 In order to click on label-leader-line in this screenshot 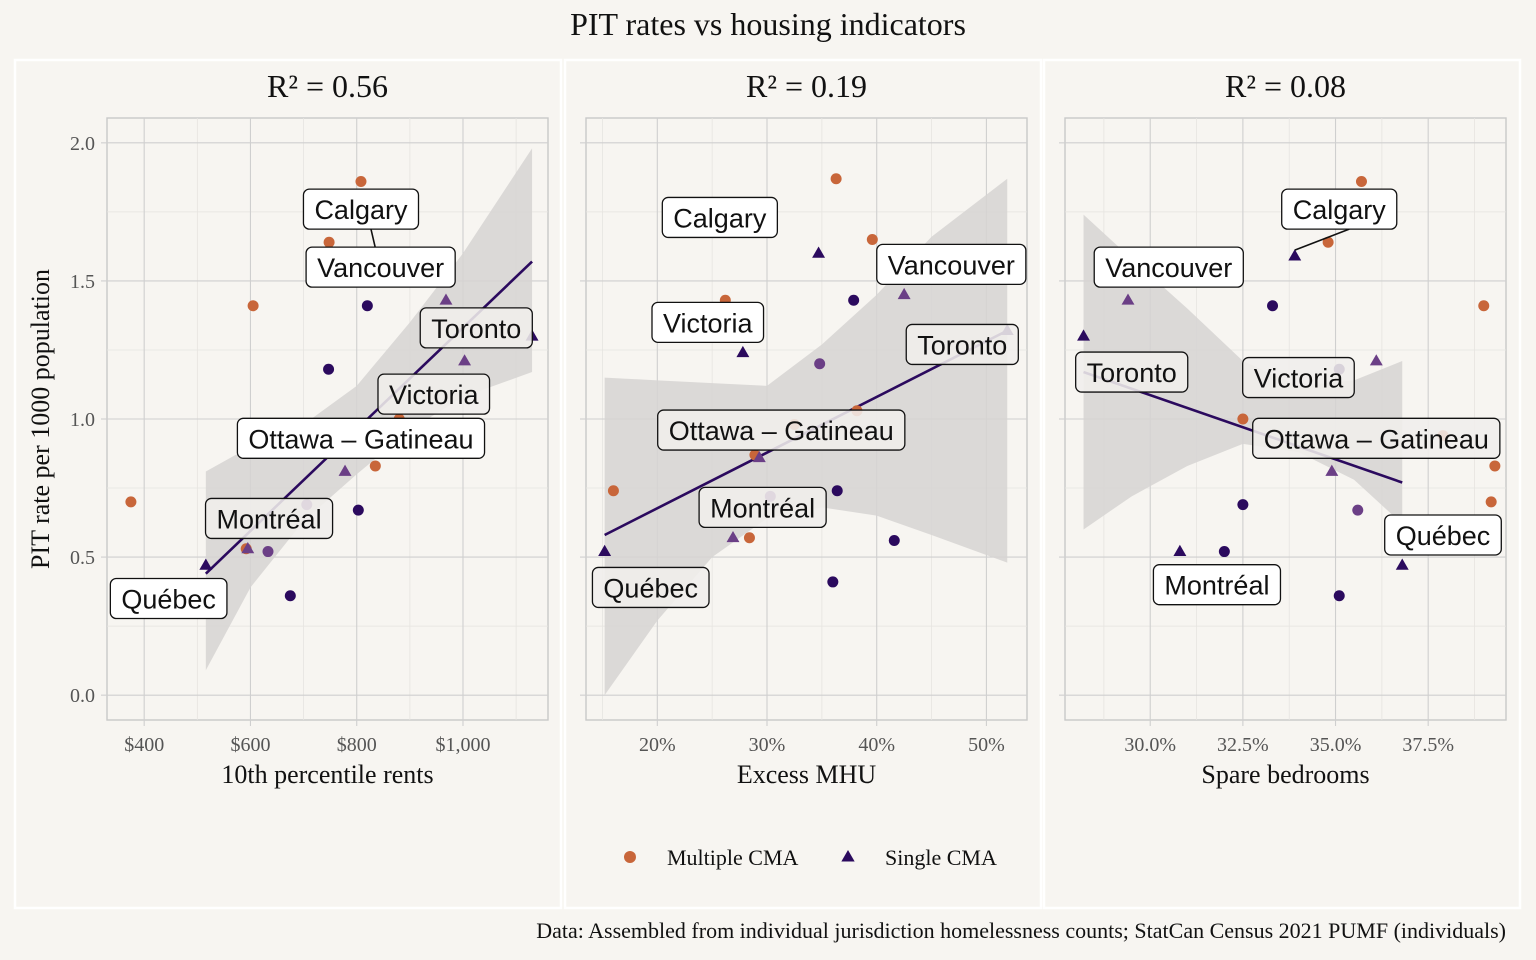, I will do `click(1322, 239)`.